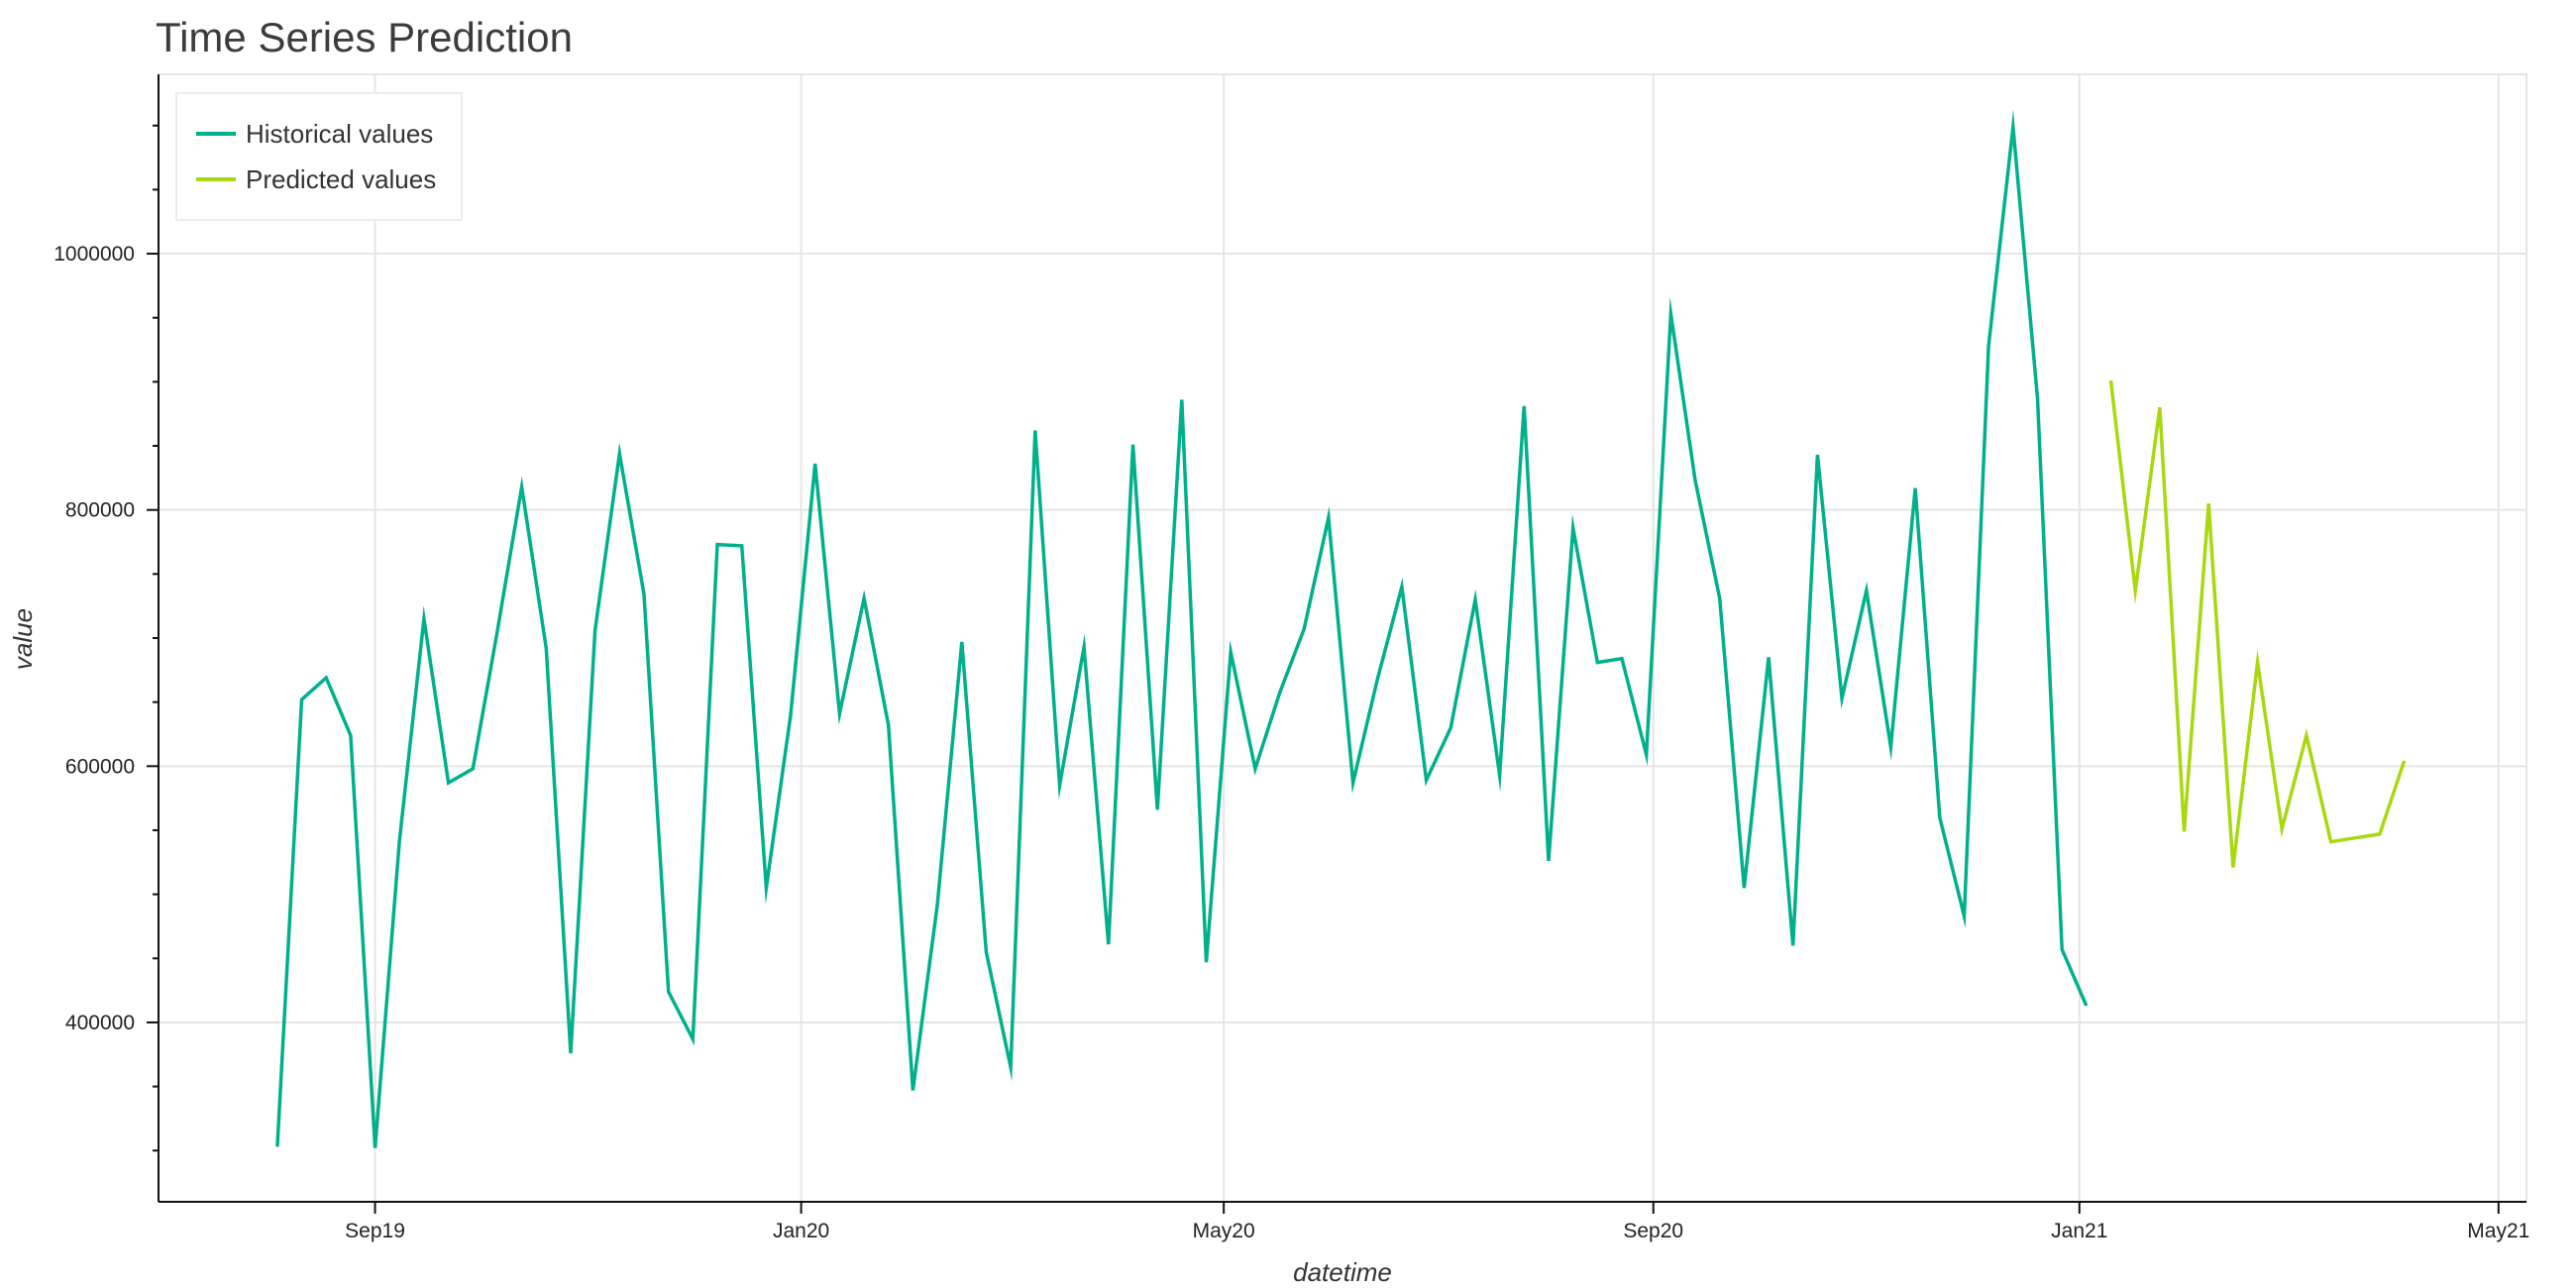 This screenshot has height=1288, width=2576. Describe the element at coordinates (1224, 1231) in the screenshot. I see `x-tick-label: May20` at that location.